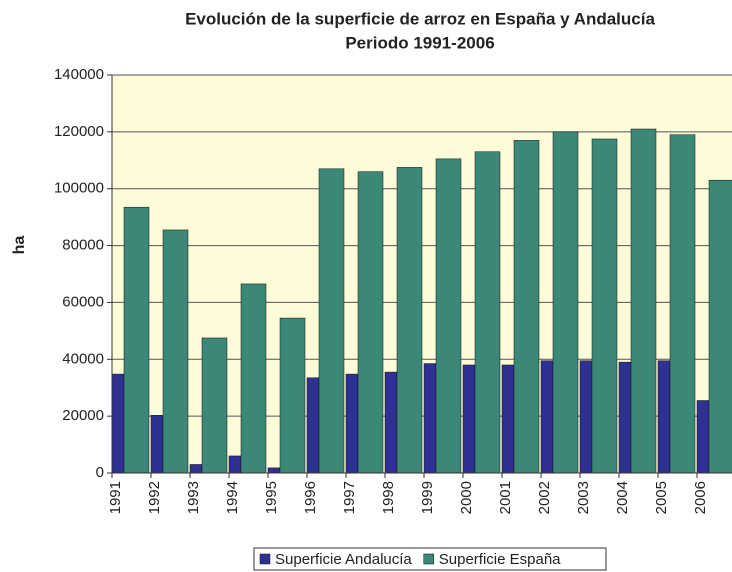 Image resolution: width=732 pixels, height=572 pixels. What do you see at coordinates (349, 497) in the screenshot?
I see `x-tick-label: 1997` at bounding box center [349, 497].